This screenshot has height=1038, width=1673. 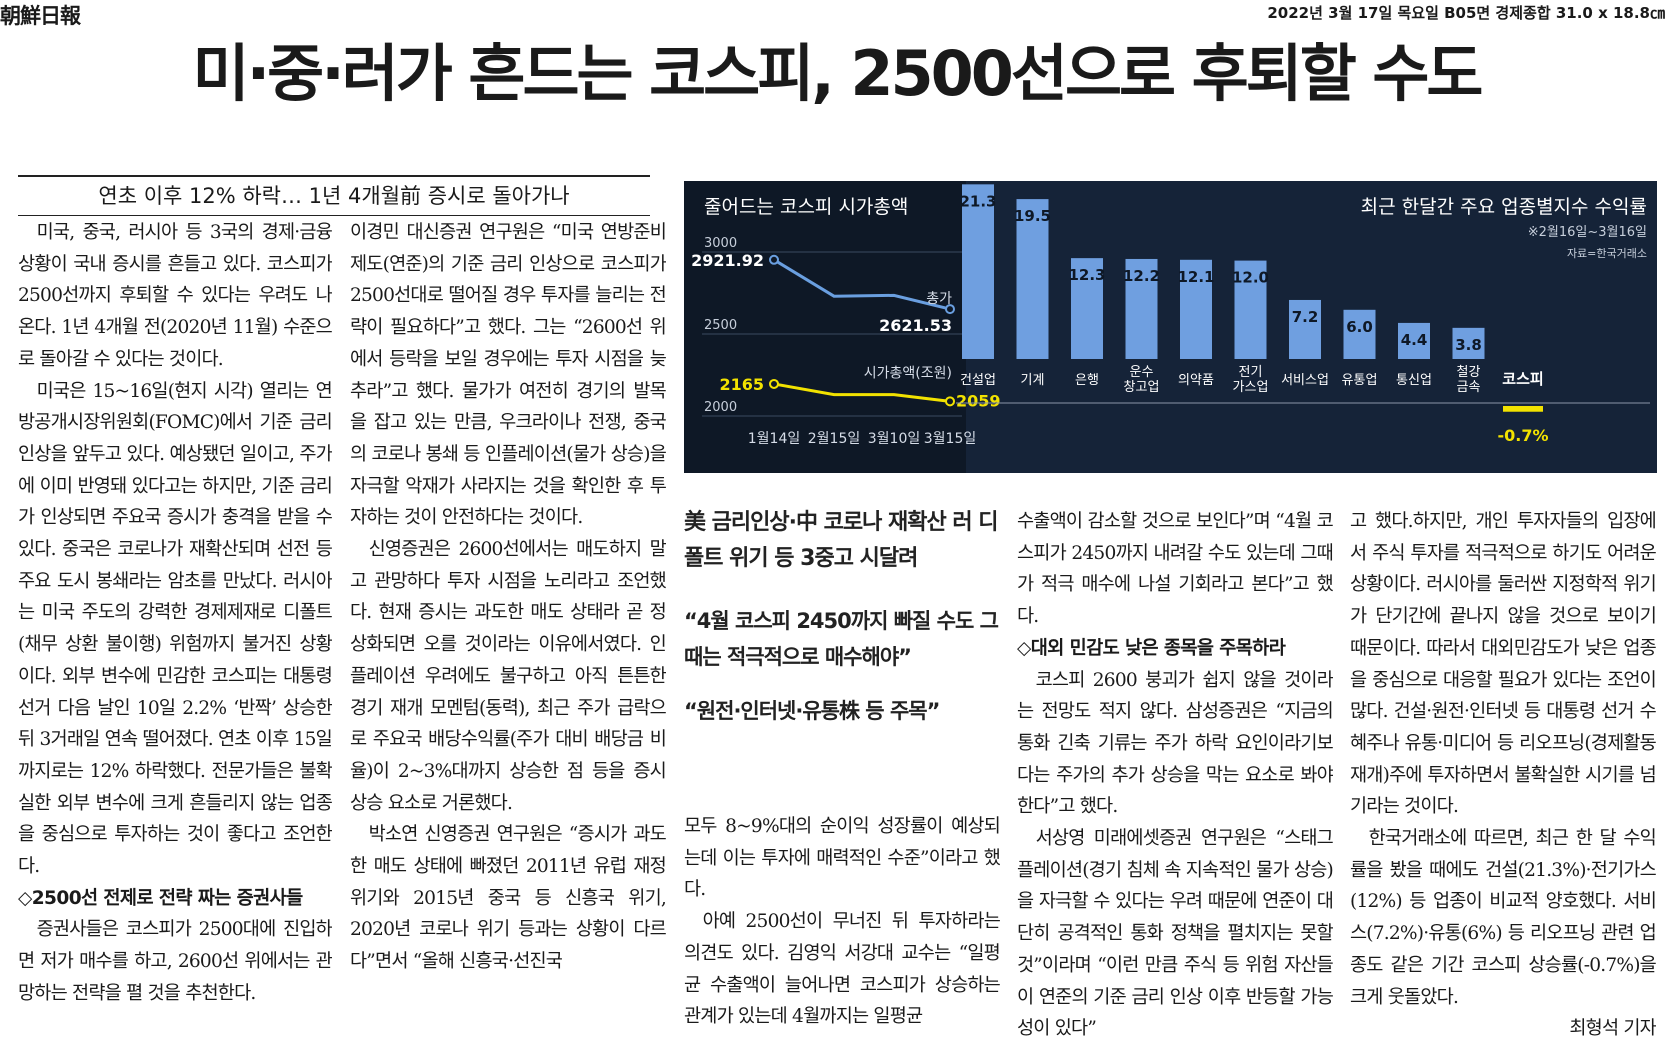 What do you see at coordinates (812, 711) in the screenshot?
I see `pull-quote-2: “원전·인터넷·유통株 등 주목”` at bounding box center [812, 711].